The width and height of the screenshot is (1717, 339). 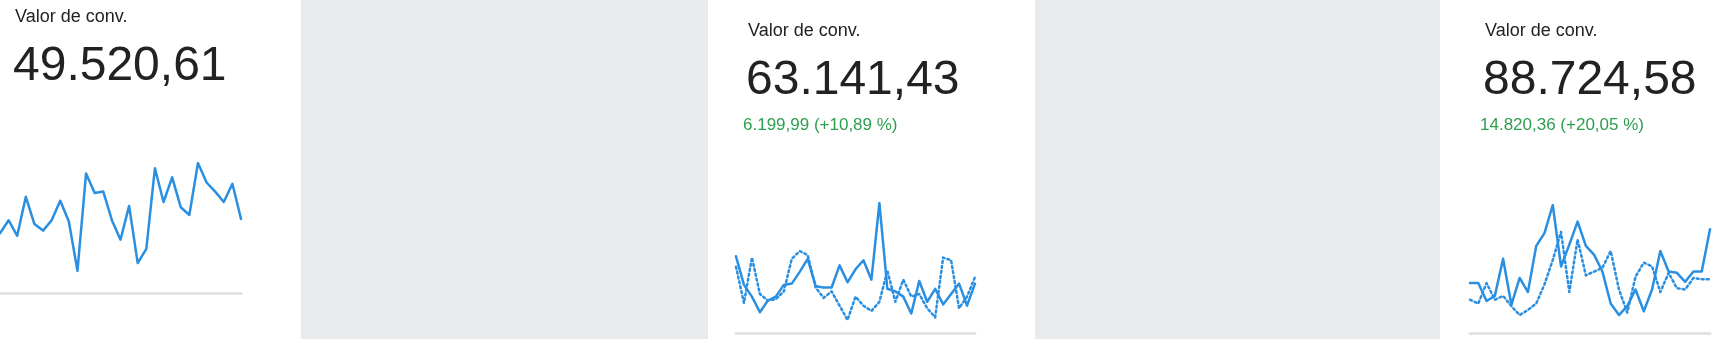 I want to click on text: 14.820,36 (+20,05 %), so click(x=1562, y=124).